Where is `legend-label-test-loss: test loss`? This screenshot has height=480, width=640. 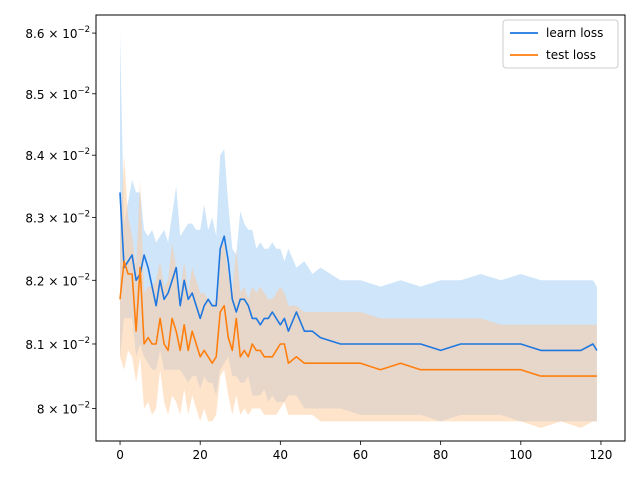
legend-label-test-loss: test loss is located at coordinates (571, 55).